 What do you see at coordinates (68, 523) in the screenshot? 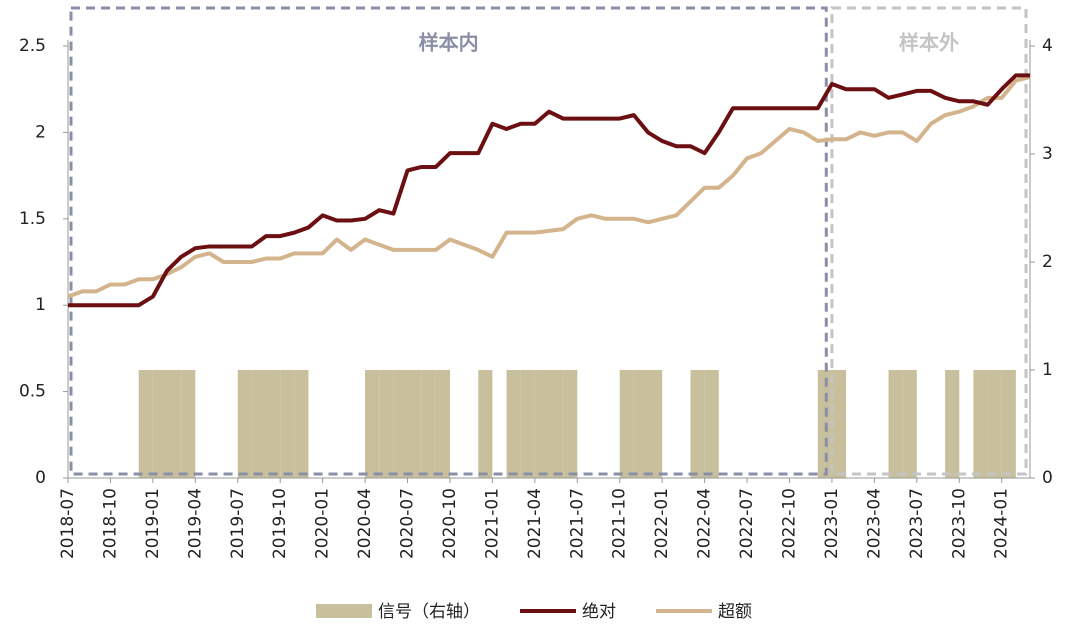
I see `x-tick-label: 2018-07` at bounding box center [68, 523].